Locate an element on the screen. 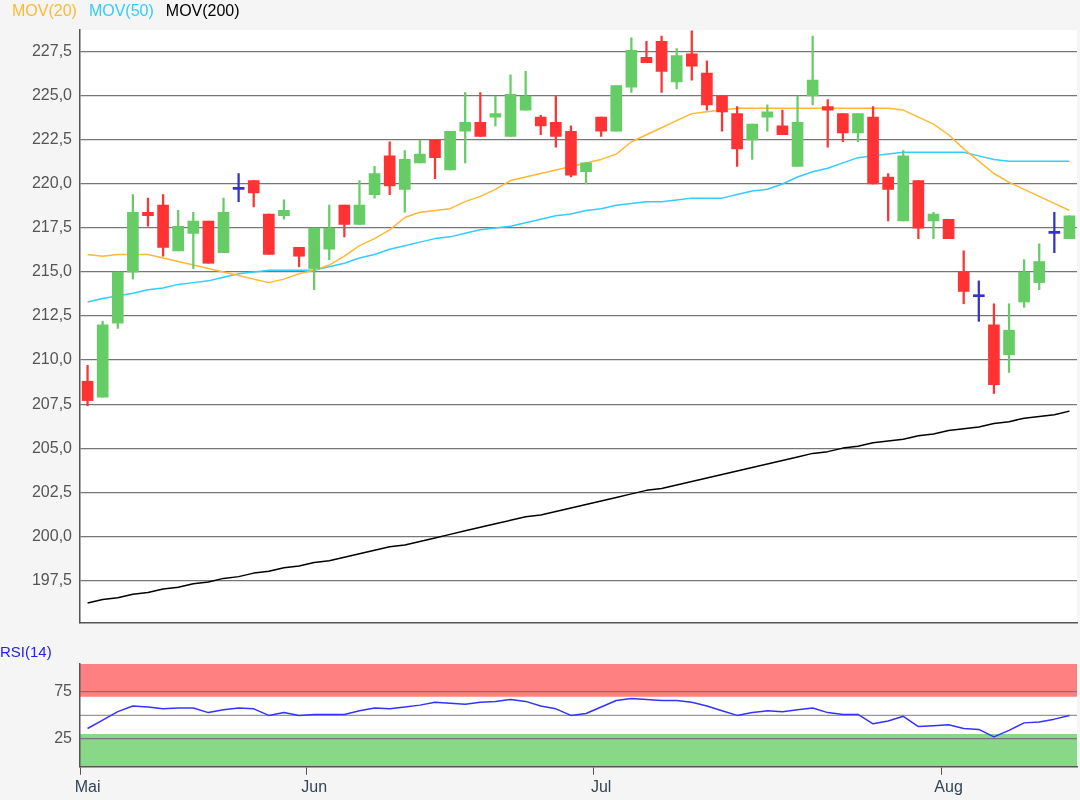 Image resolution: width=1080 pixels, height=800 pixels. y-tick-label: 215,0 is located at coordinates (52, 271).